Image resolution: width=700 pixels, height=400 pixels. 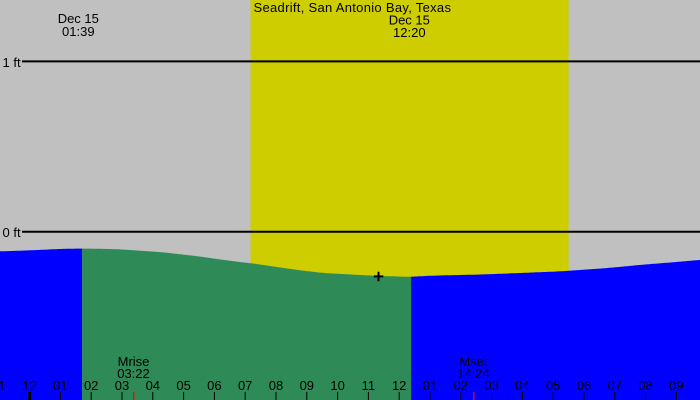 I want to click on svg-text: 12:20, so click(x=409, y=32).